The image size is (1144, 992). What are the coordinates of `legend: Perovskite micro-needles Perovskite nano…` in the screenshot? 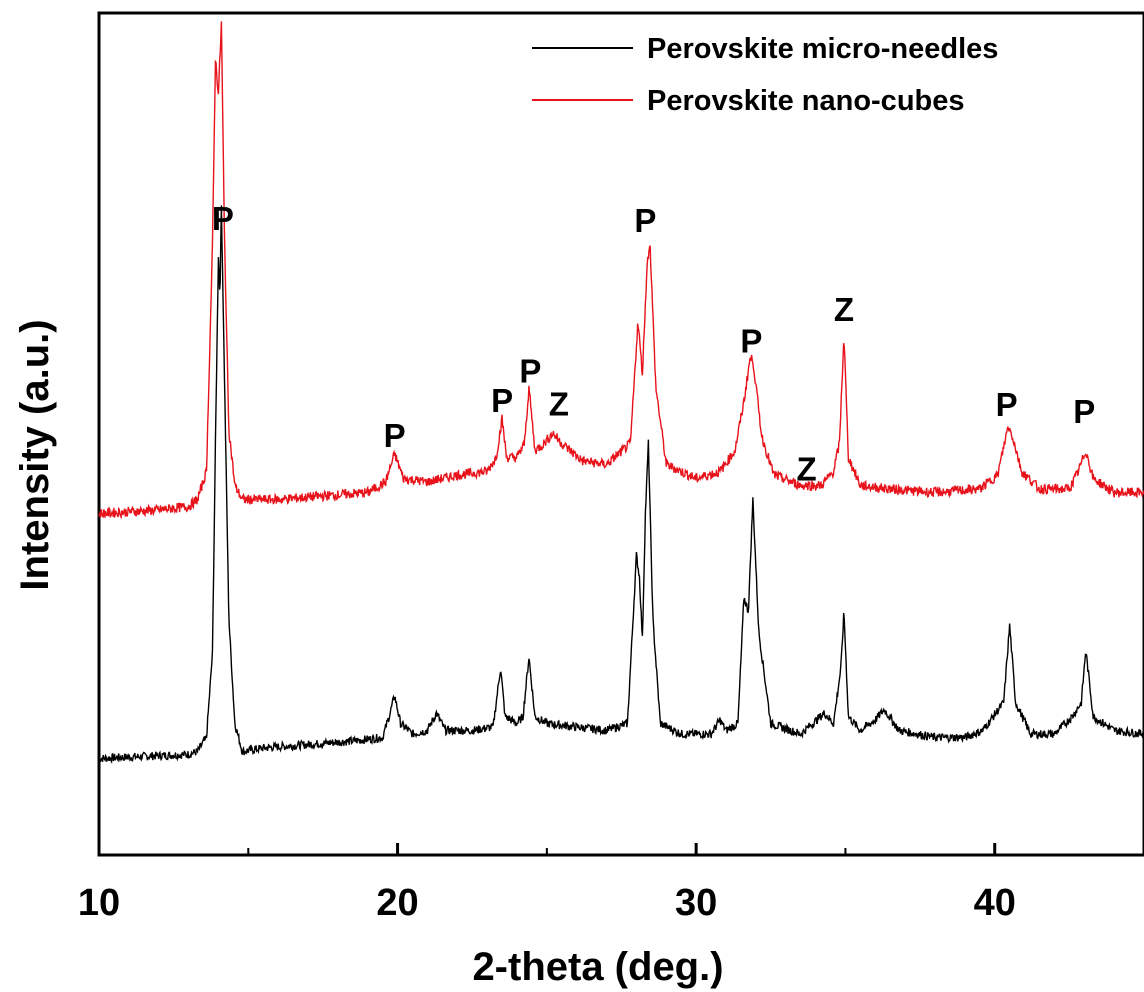 It's located at (765, 75).